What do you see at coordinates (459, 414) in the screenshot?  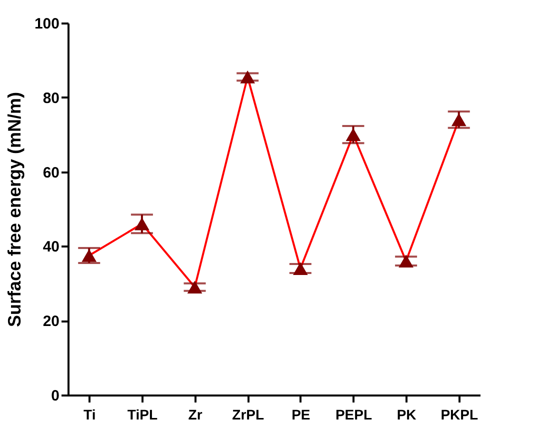 I see `x-tick-label: PKPL` at bounding box center [459, 414].